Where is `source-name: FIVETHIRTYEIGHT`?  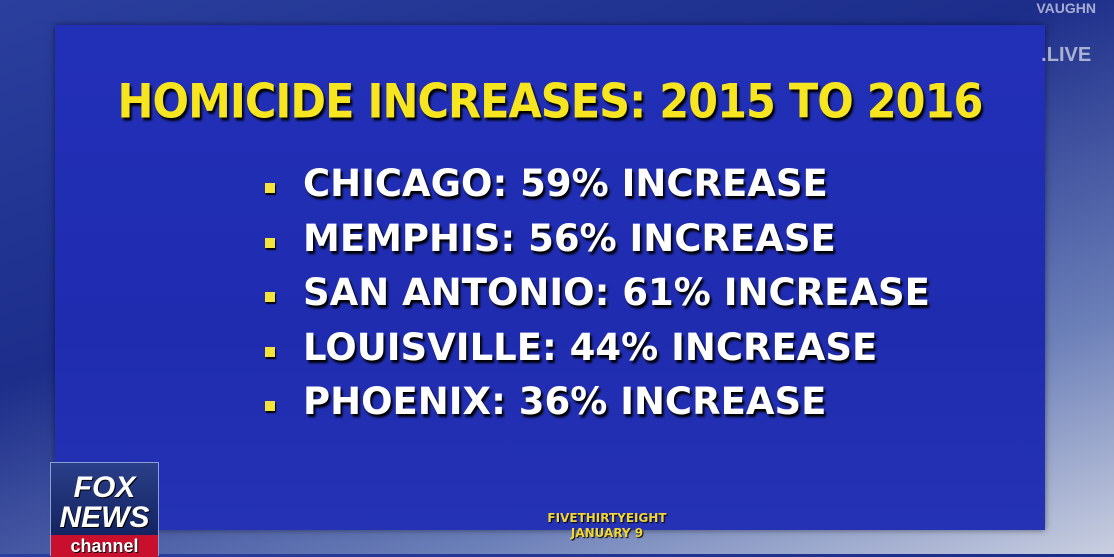
source-name: FIVETHIRTYEIGHT is located at coordinates (607, 518).